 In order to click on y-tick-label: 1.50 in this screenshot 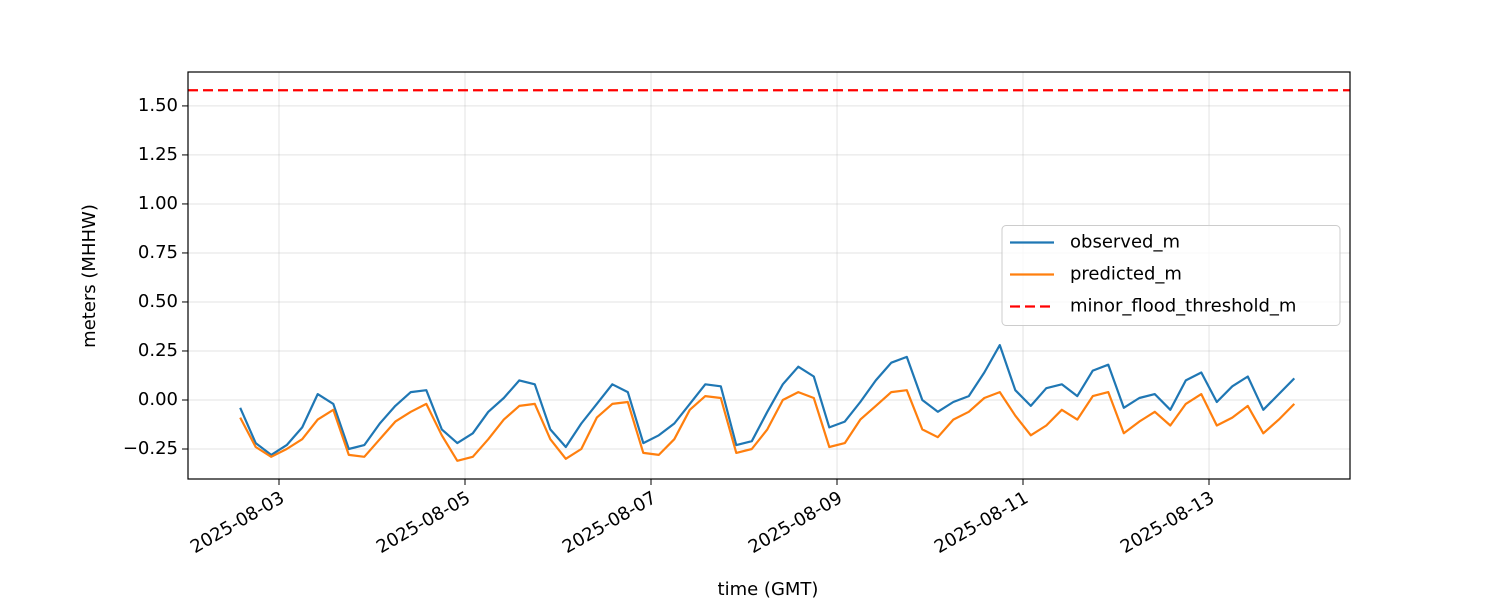, I will do `click(158, 105)`.